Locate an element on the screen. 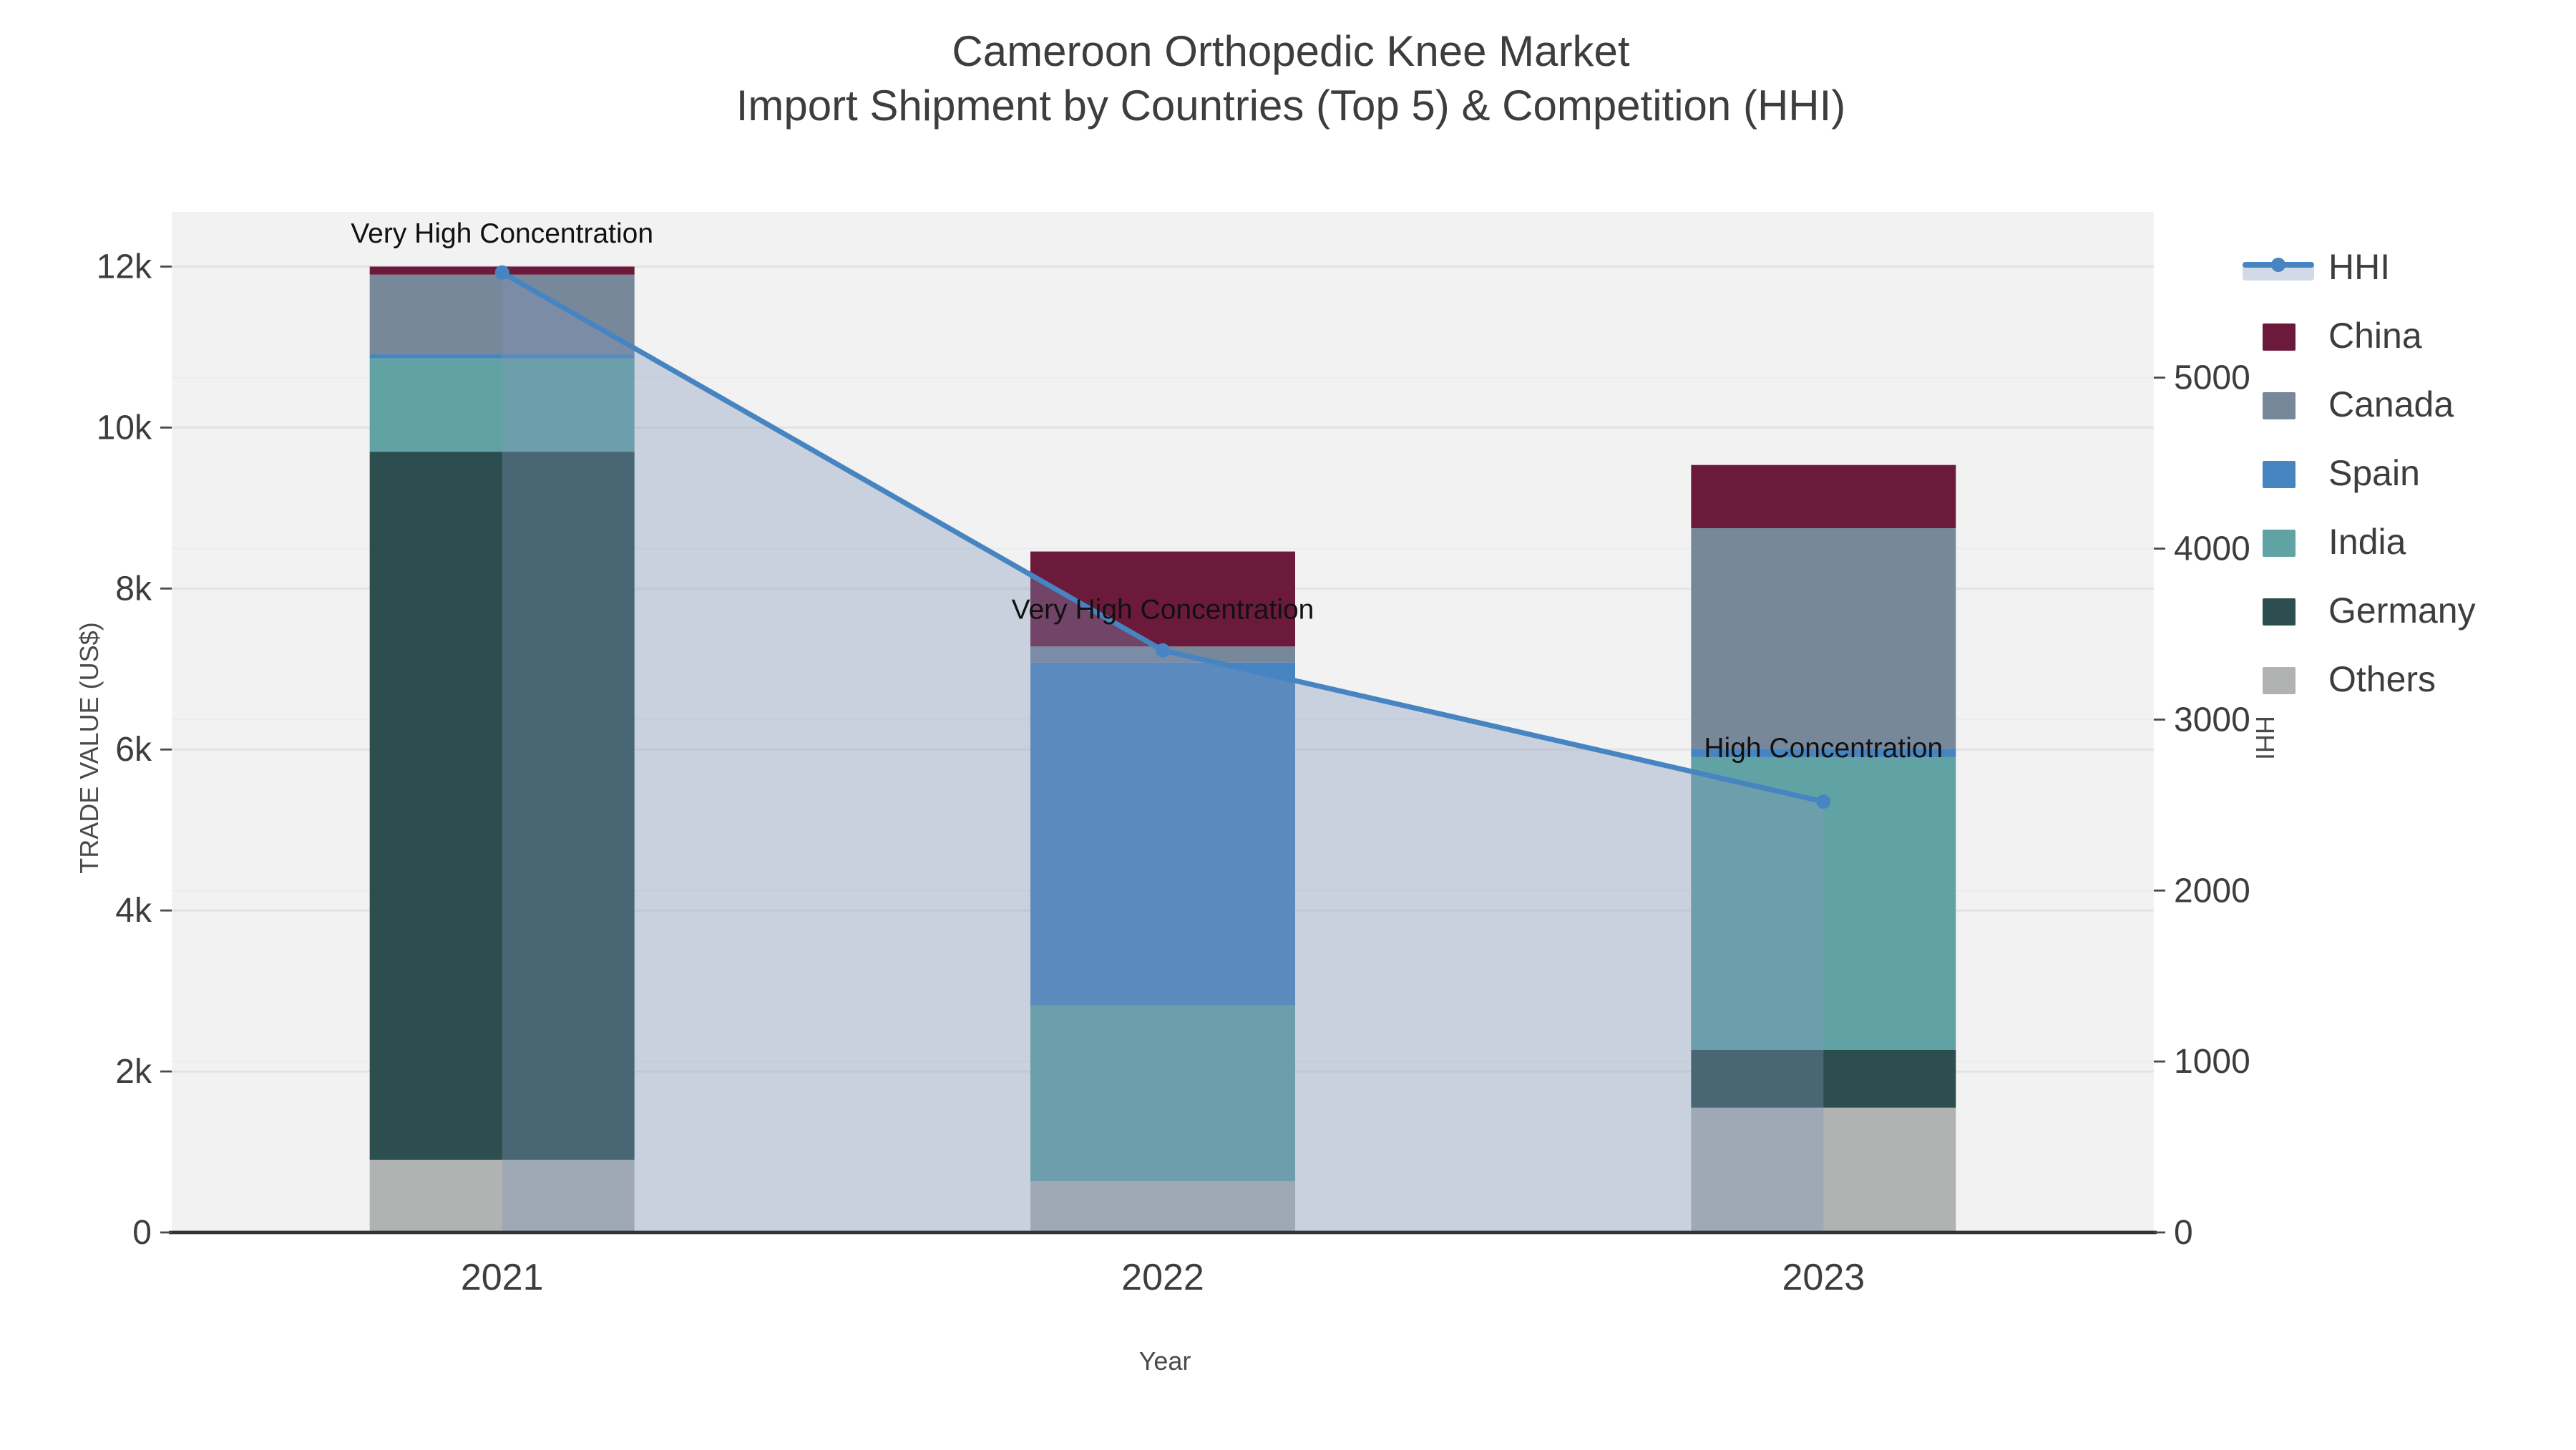  legend-item-china: China is located at coordinates (2358, 336).